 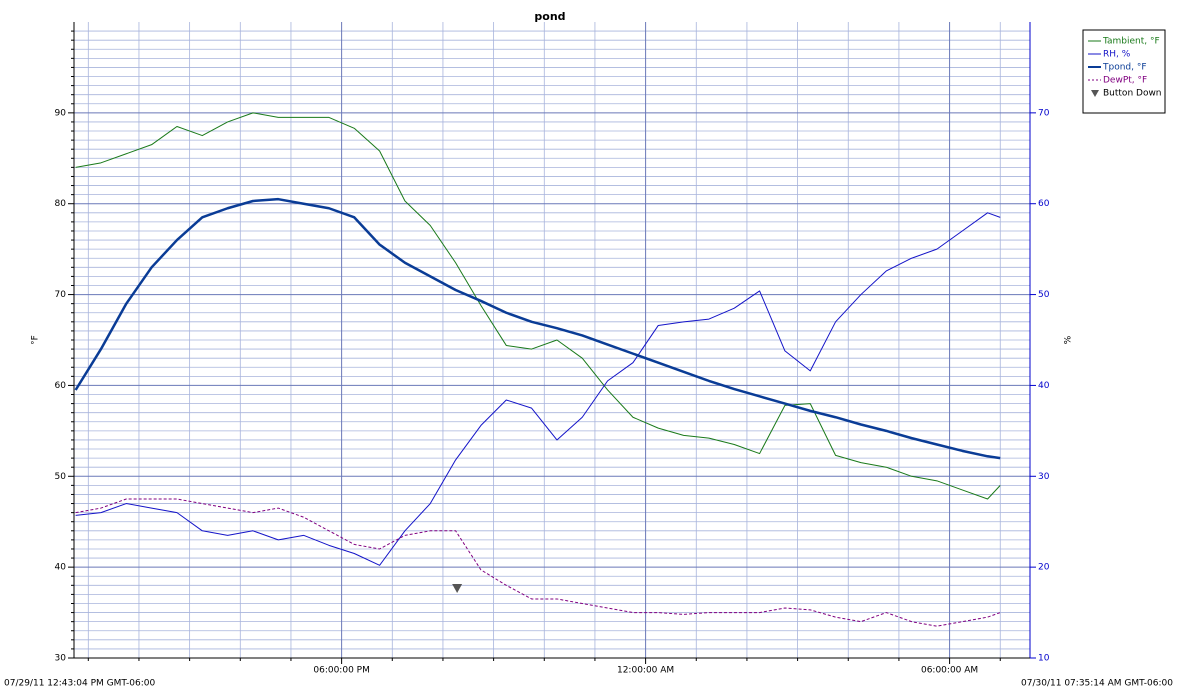 I want to click on y2-tick-label: 20, so click(x=1044, y=568).